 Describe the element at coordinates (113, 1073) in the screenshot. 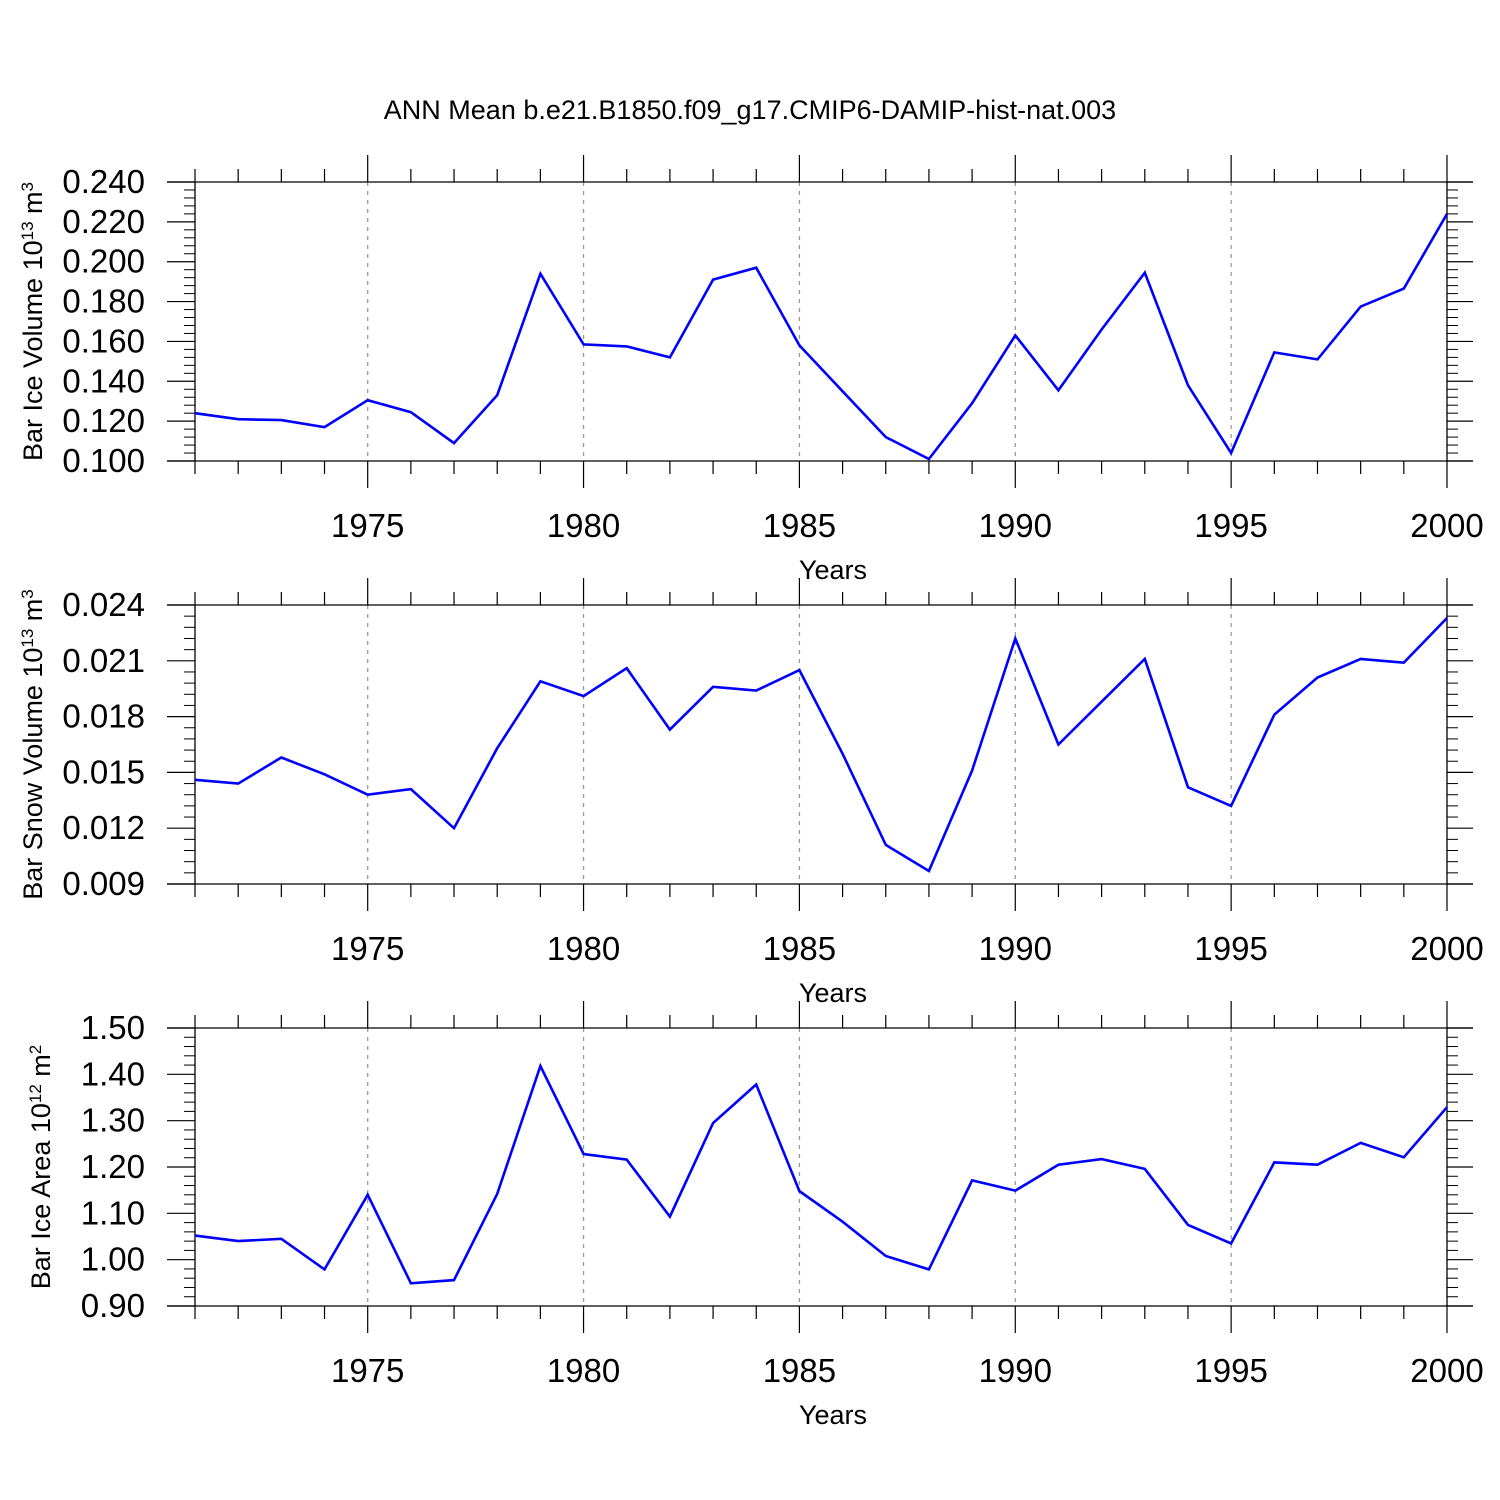

I see `y-tick-label: 1.40` at that location.